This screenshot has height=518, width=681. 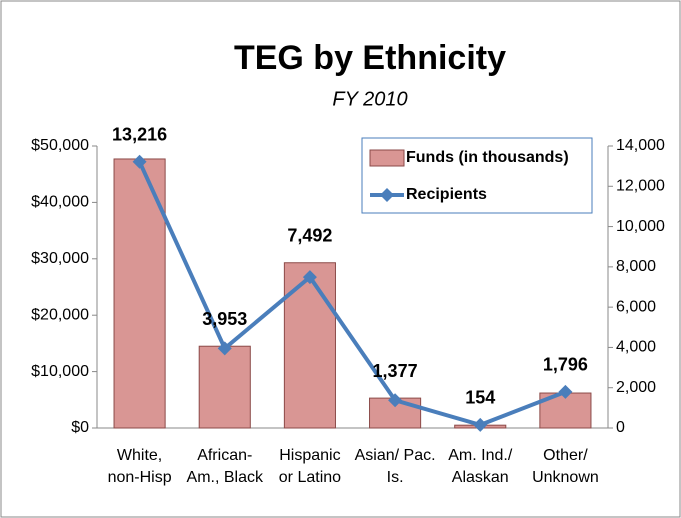 What do you see at coordinates (620, 427) in the screenshot?
I see `y2-tick-label: 0` at bounding box center [620, 427].